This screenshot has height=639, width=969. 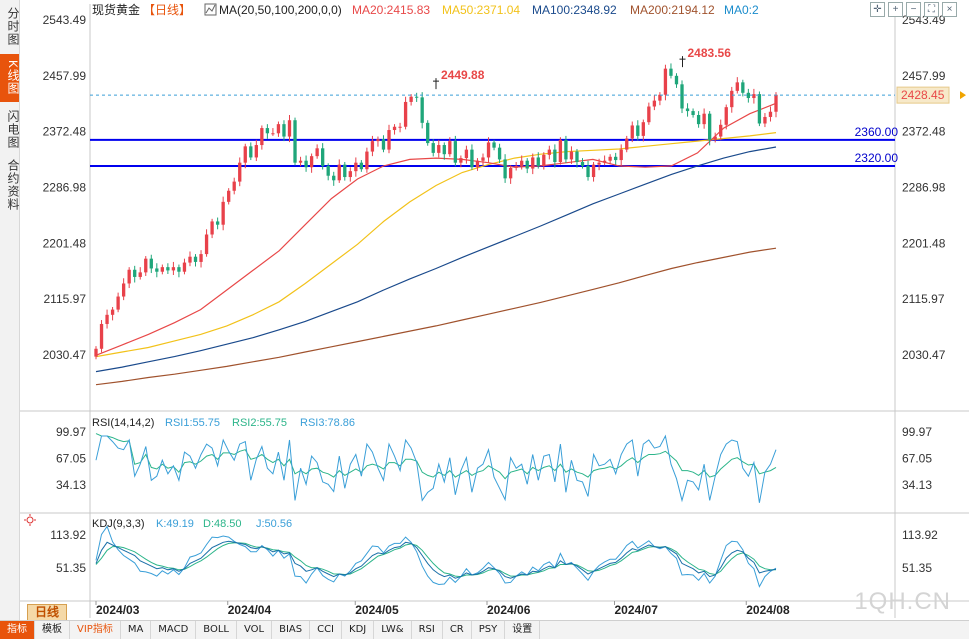 I want to click on bottom-tab: 指标, so click(x=17, y=630).